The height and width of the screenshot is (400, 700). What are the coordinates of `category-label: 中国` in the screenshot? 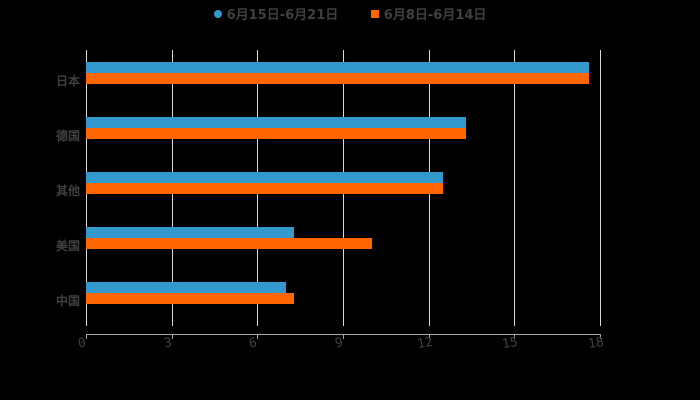 It's located at (67, 301).